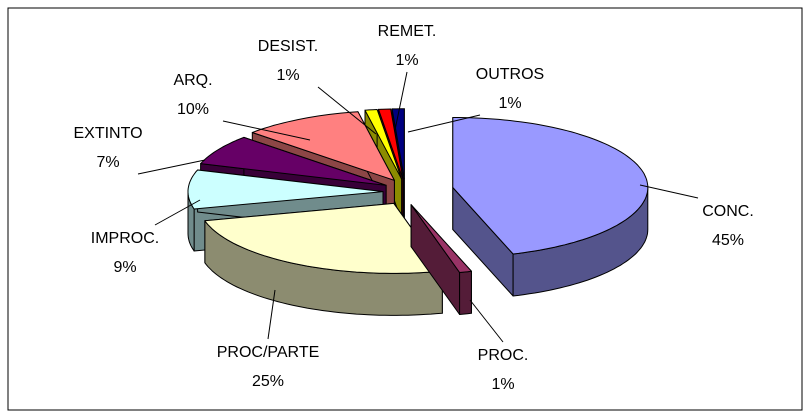 The width and height of the screenshot is (810, 418). What do you see at coordinates (193, 109) in the screenshot?
I see `slice-value-label: 10%` at bounding box center [193, 109].